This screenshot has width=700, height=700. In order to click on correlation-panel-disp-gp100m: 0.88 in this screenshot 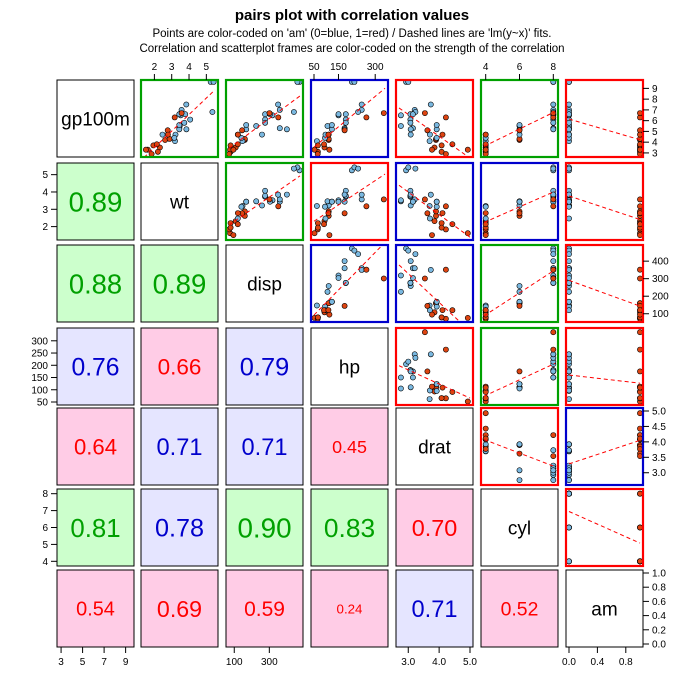, I will do `click(95, 283)`.